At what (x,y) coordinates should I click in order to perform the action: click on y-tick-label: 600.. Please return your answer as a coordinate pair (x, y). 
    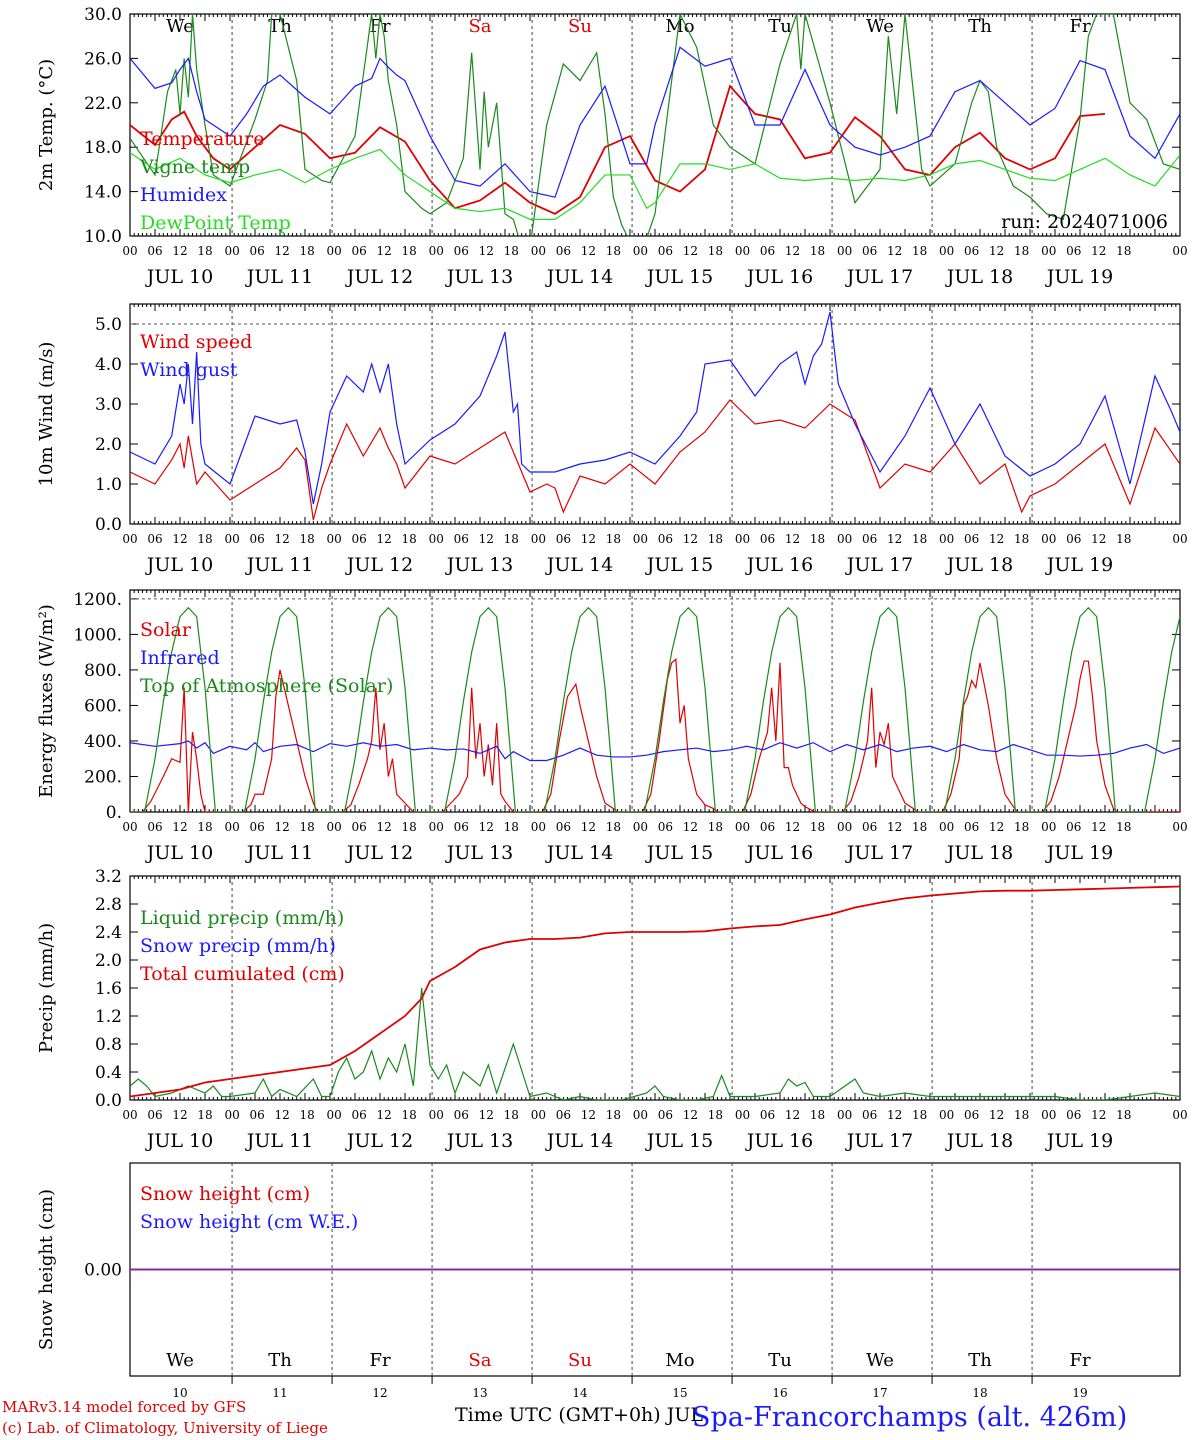
    Looking at the image, I should click on (103, 706).